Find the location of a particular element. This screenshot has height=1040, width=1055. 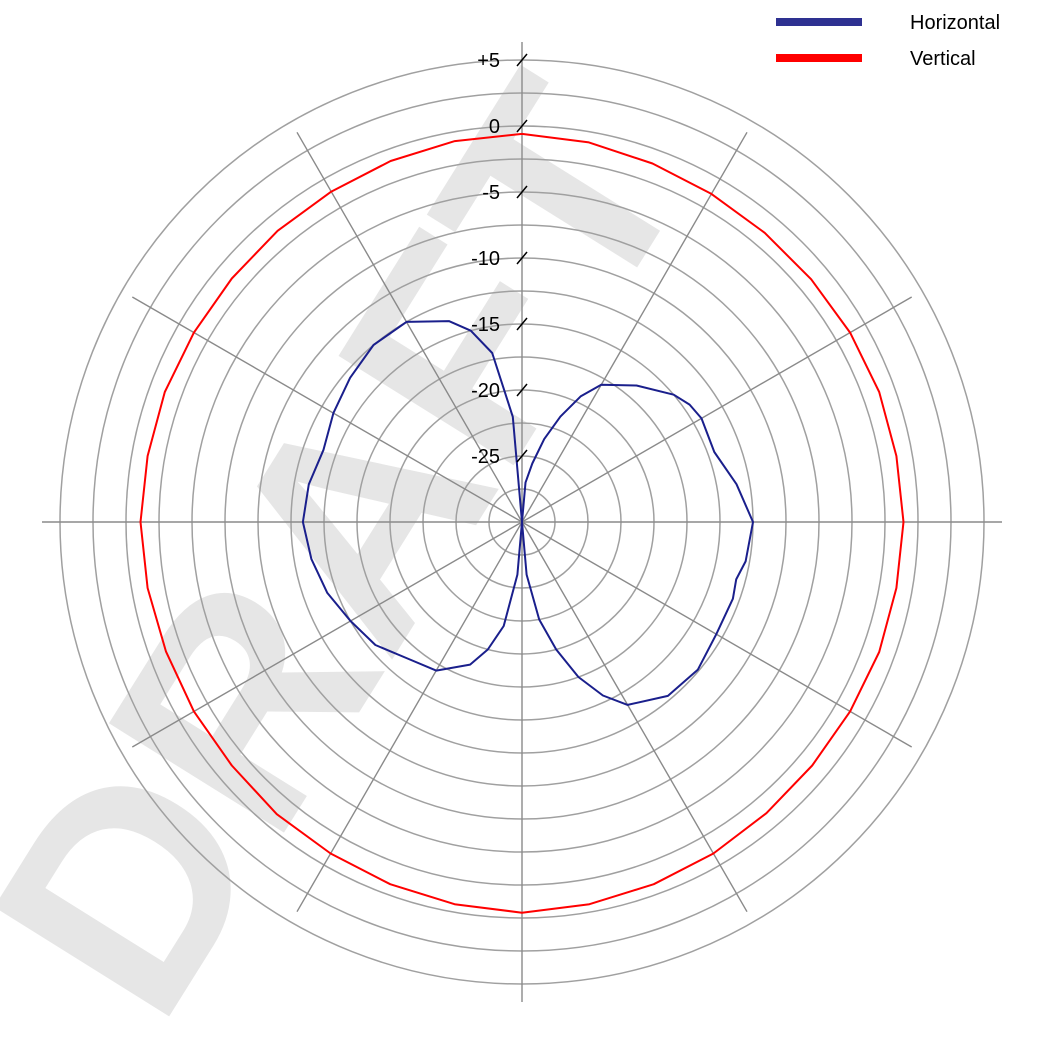

radial-tick-label: -25 is located at coordinates (485, 457).